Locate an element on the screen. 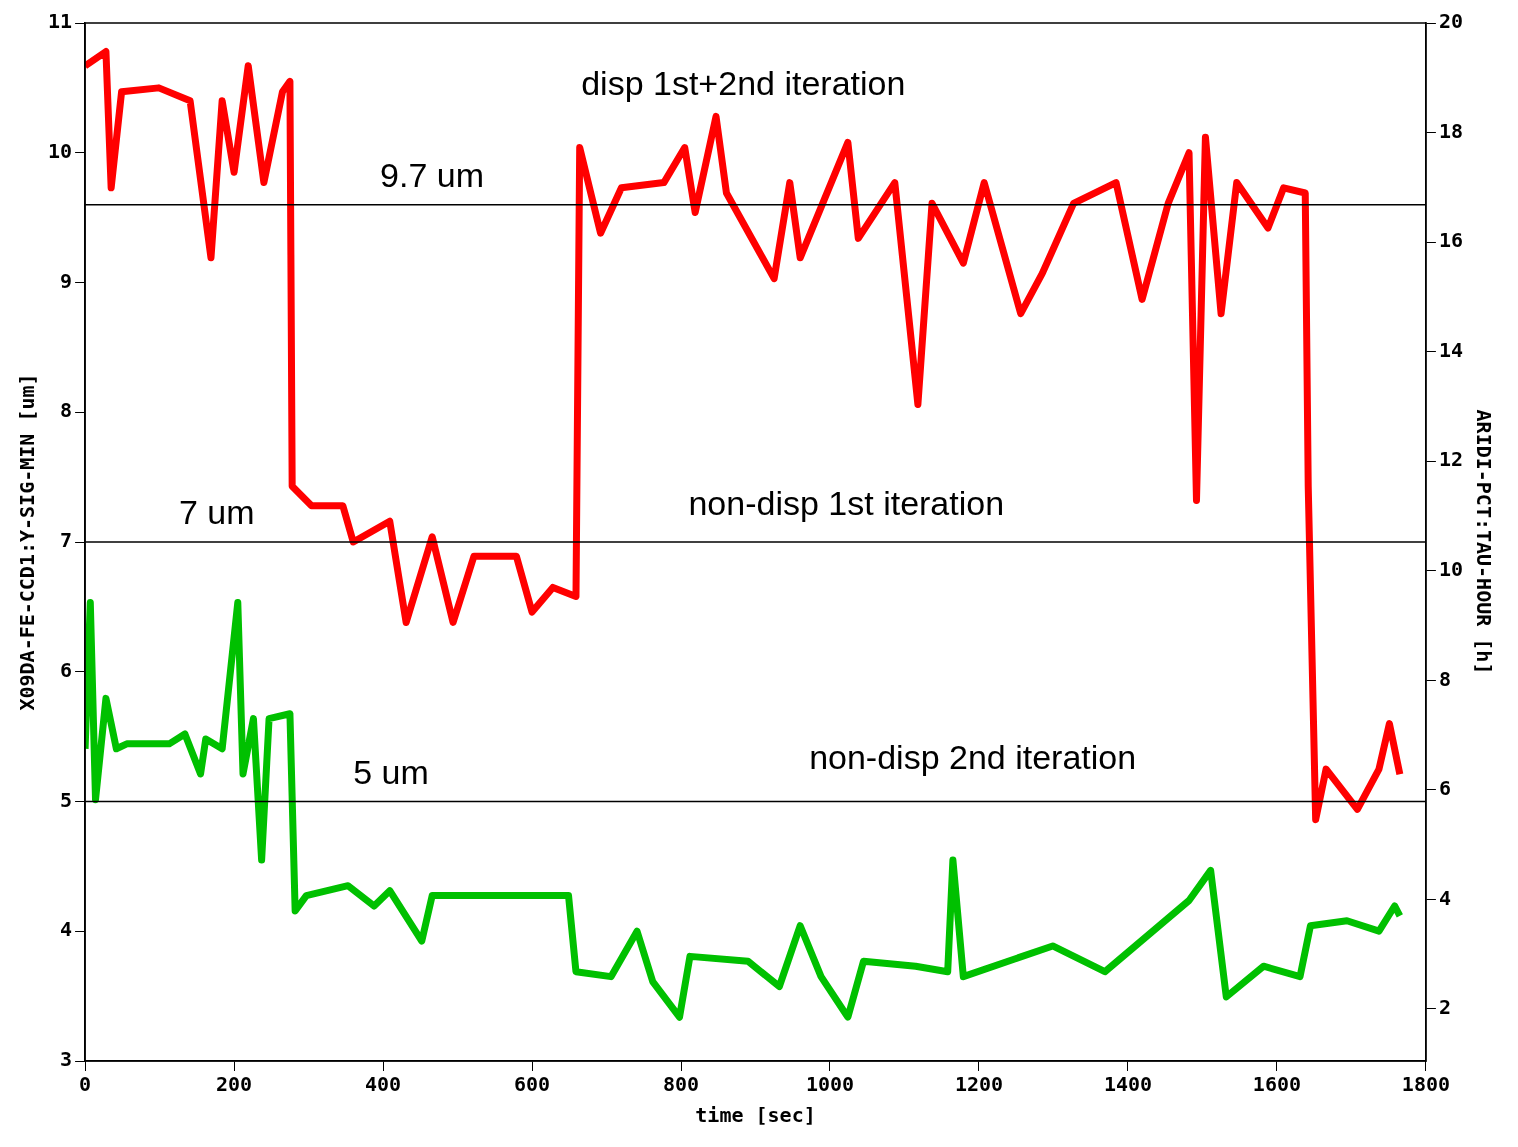 This screenshot has height=1147, width=1518. y2-tick-label: 18 is located at coordinates (1451, 130).